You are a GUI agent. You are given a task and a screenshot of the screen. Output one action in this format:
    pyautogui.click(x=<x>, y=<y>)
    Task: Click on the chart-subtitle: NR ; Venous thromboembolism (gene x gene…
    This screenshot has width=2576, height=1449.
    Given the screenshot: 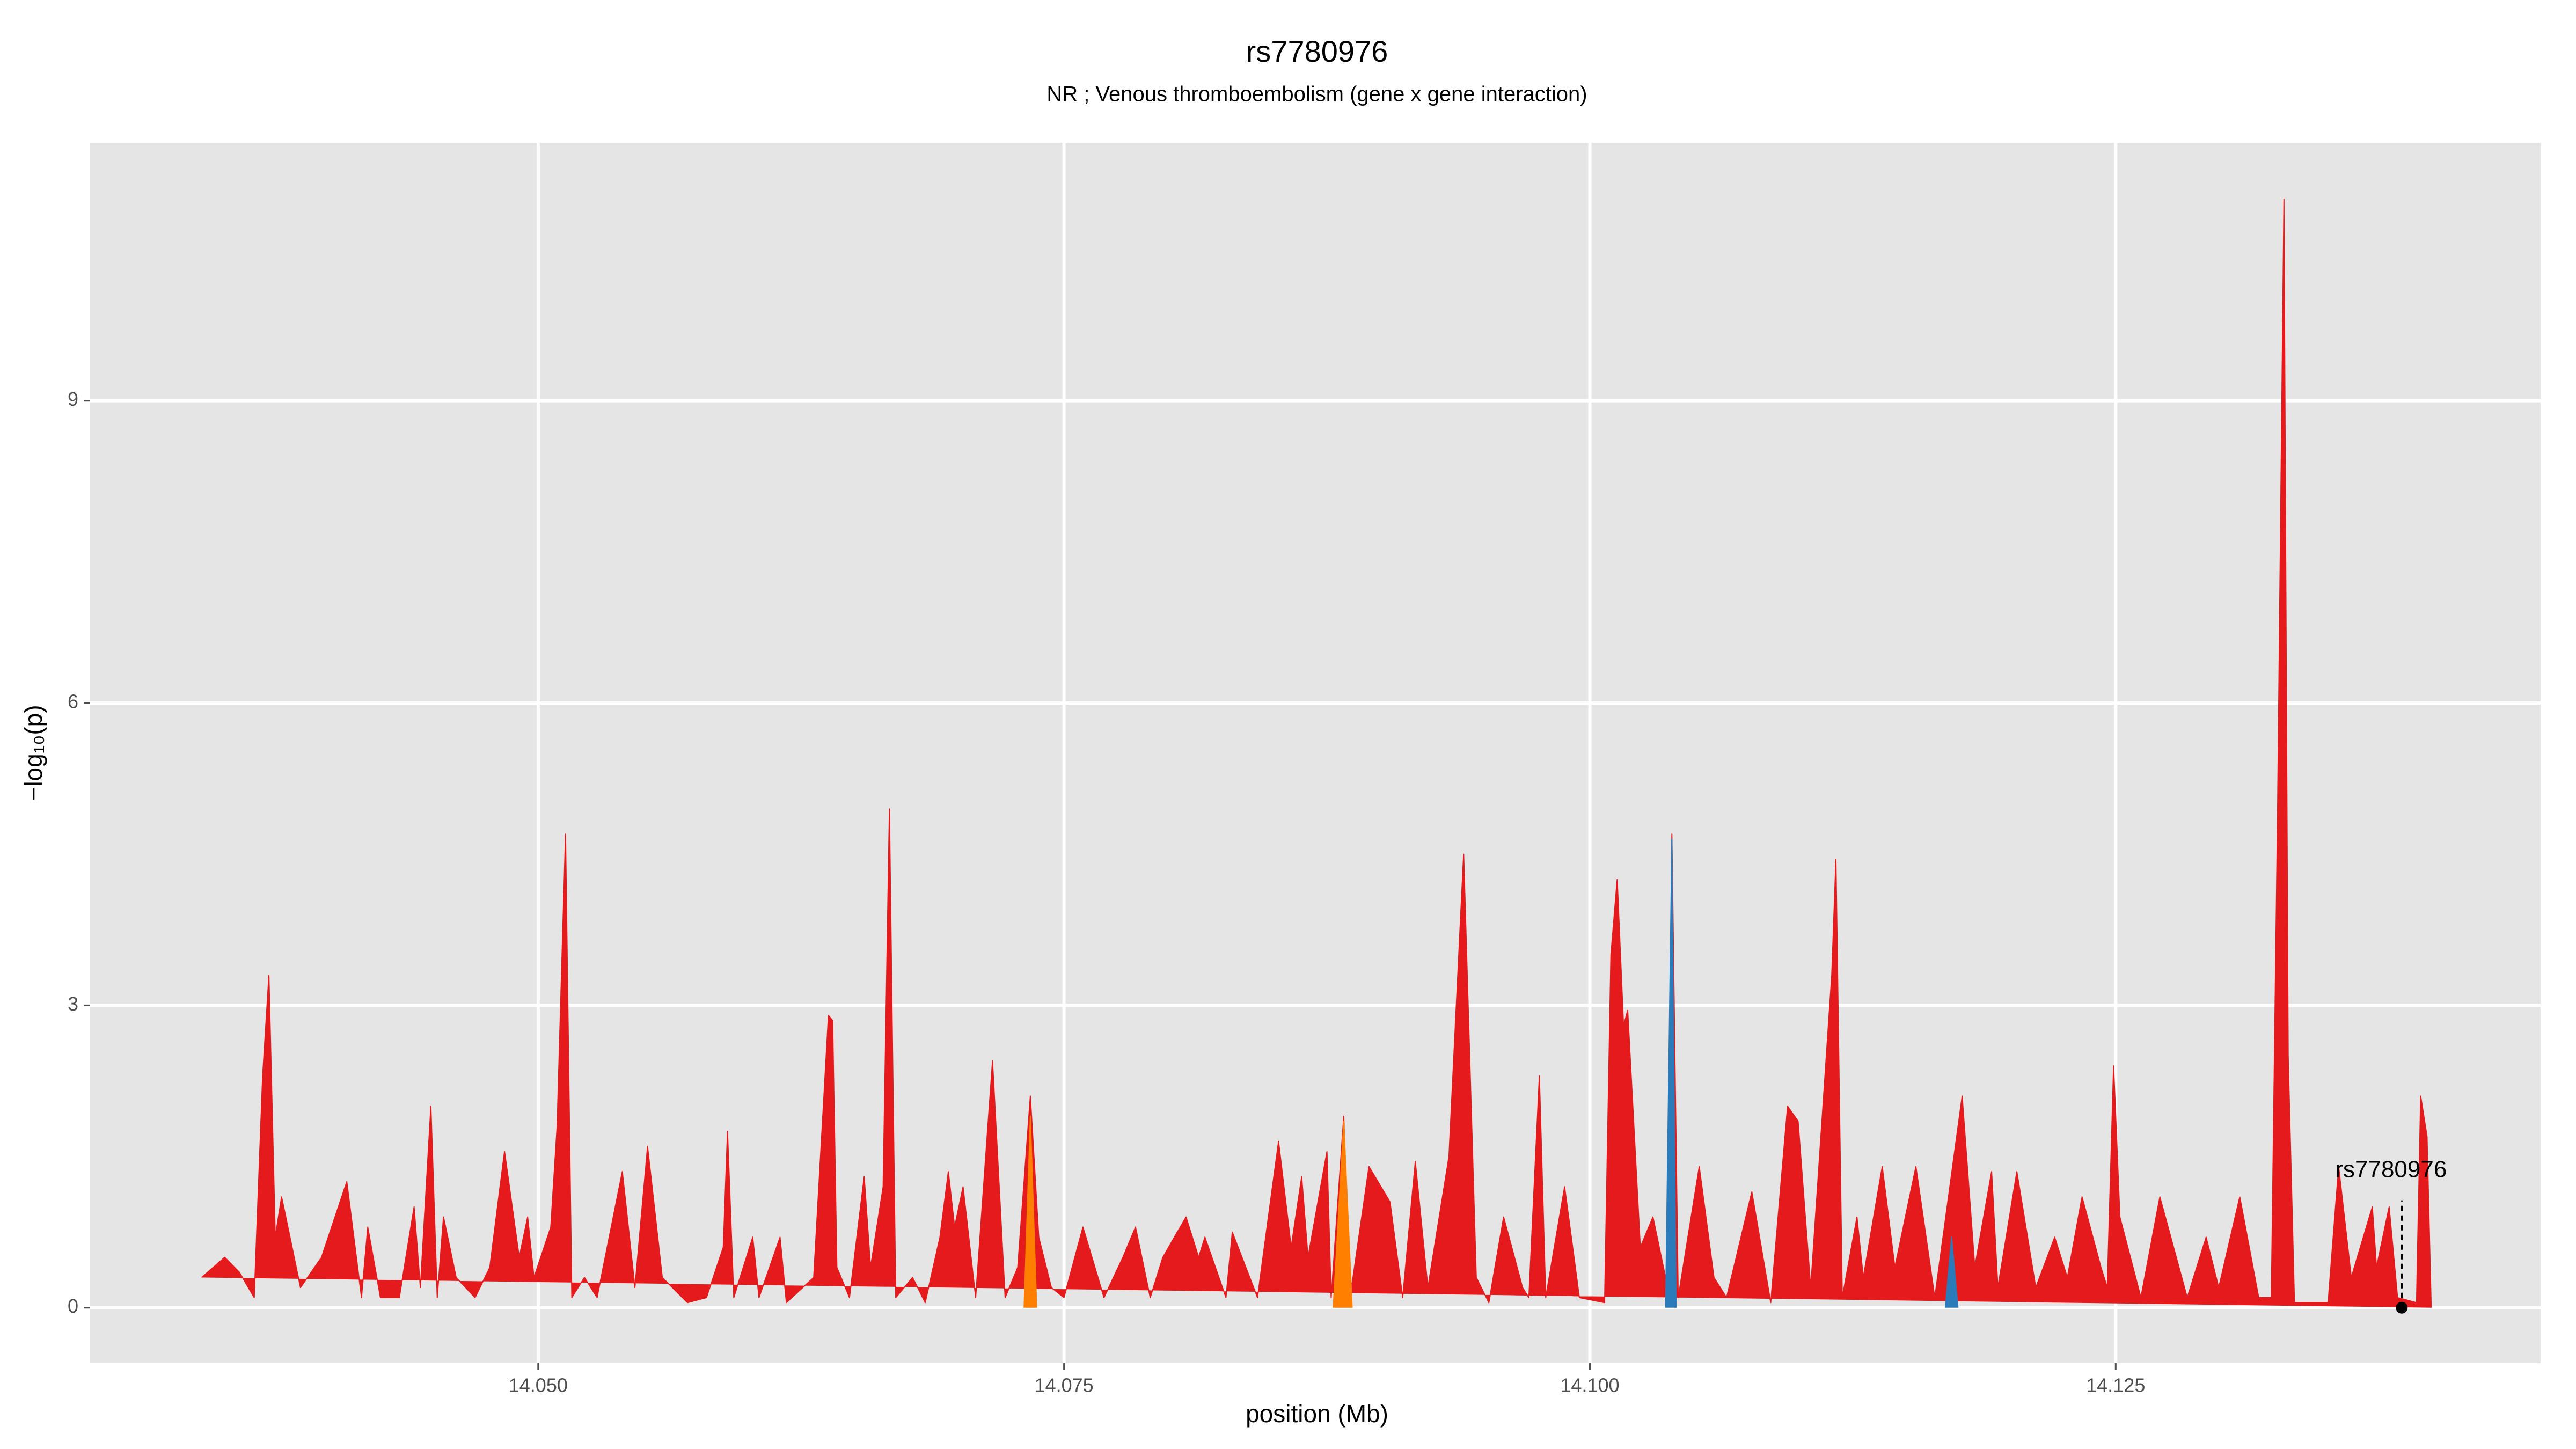 What is the action you would take?
    pyautogui.click(x=1316, y=94)
    